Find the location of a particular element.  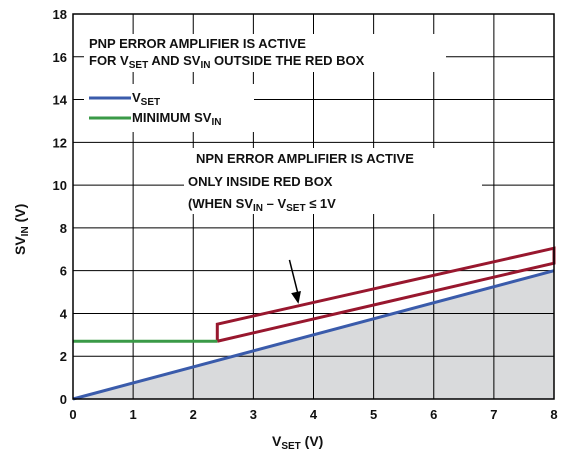

pnp-annotation-line-1: PNP ERROR AMPLIFIER IS ACTIVE is located at coordinates (197, 43).